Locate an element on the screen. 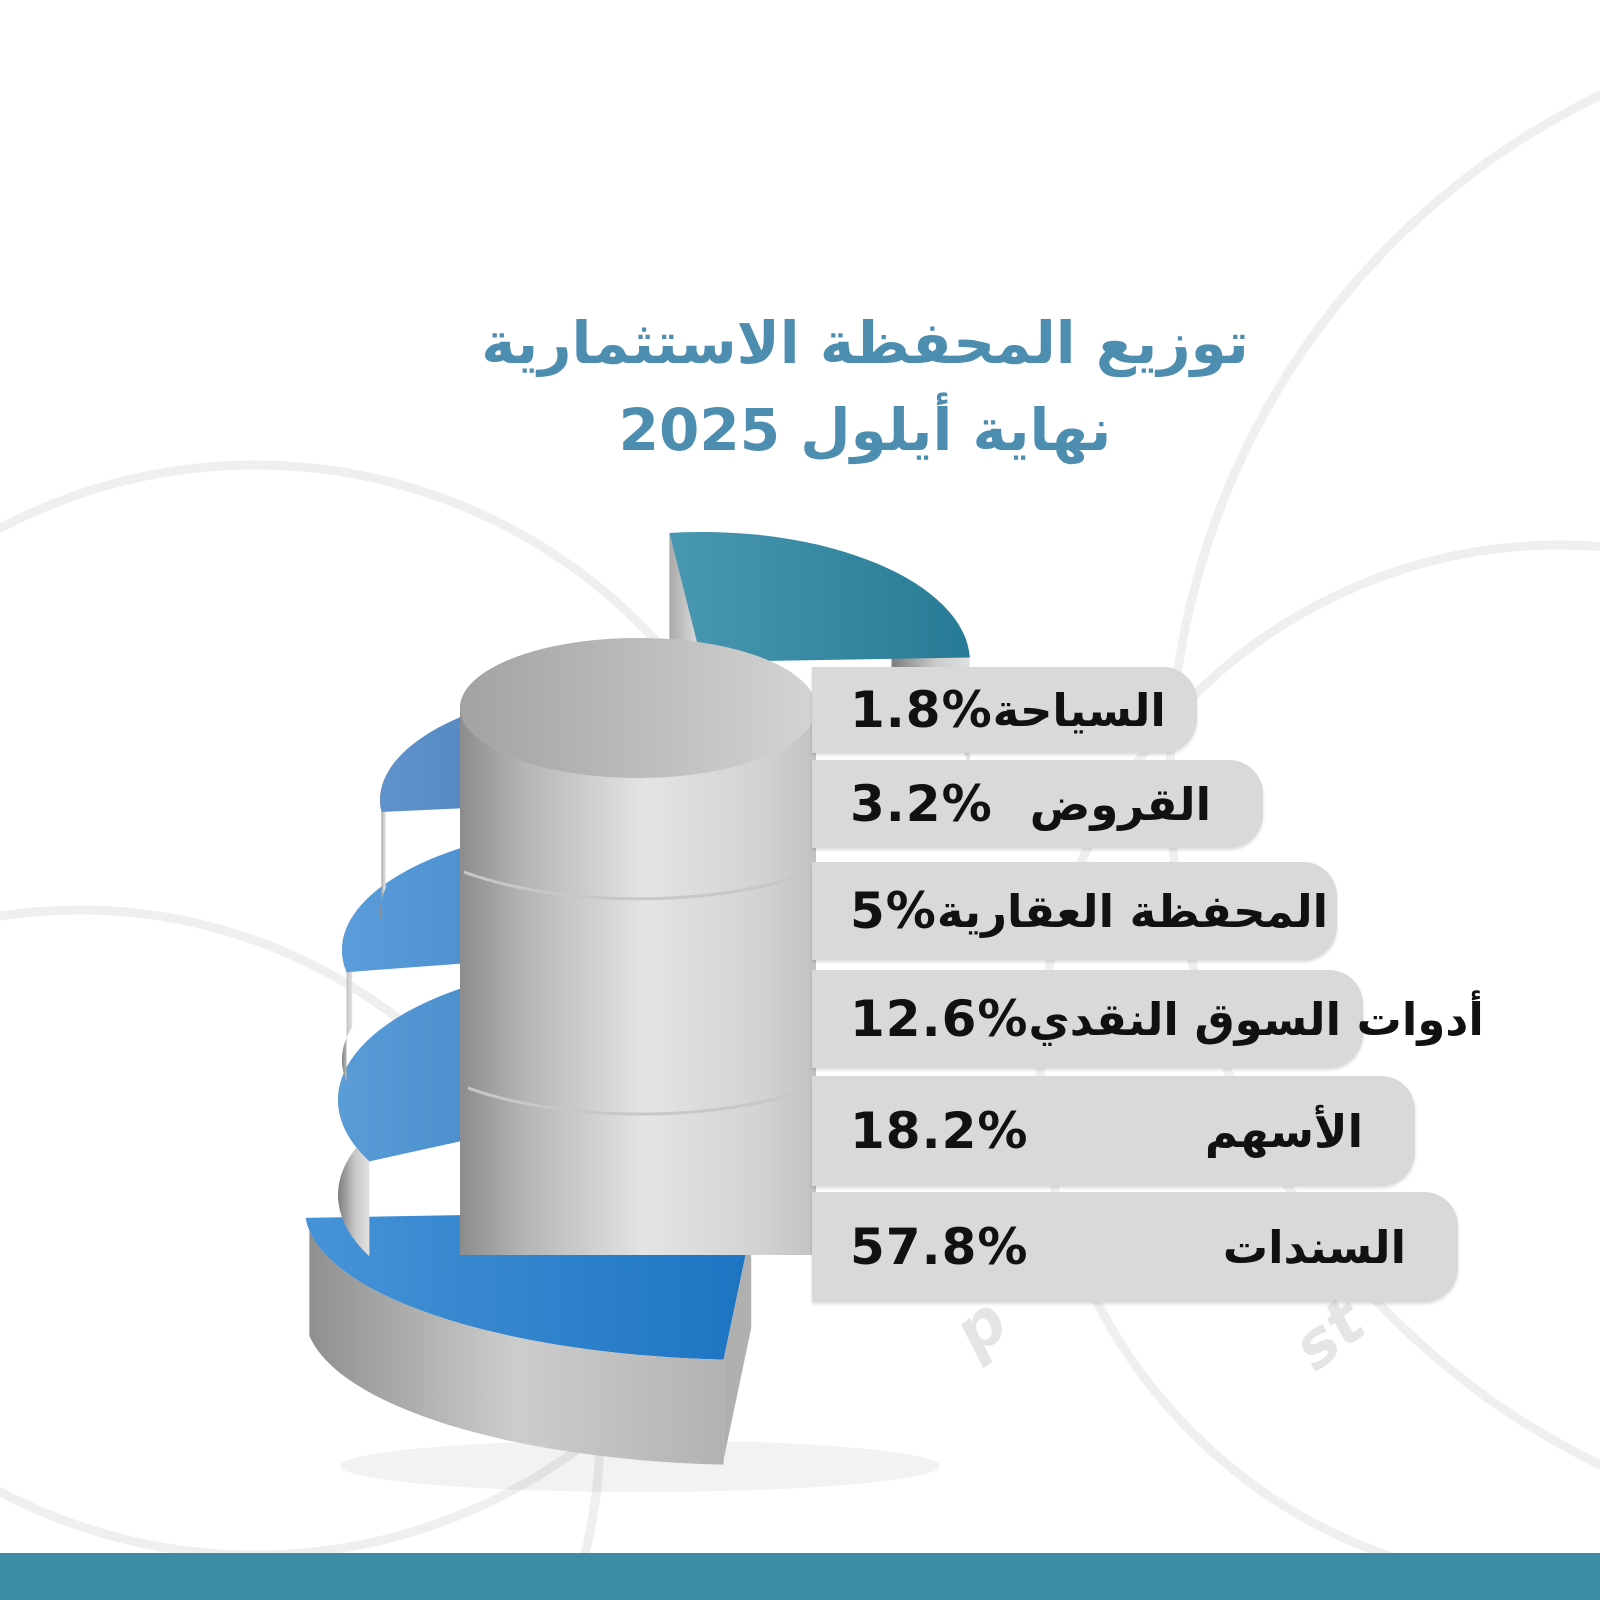  label-bar-loans: 3.2% القروض is located at coordinates (1037, 804).